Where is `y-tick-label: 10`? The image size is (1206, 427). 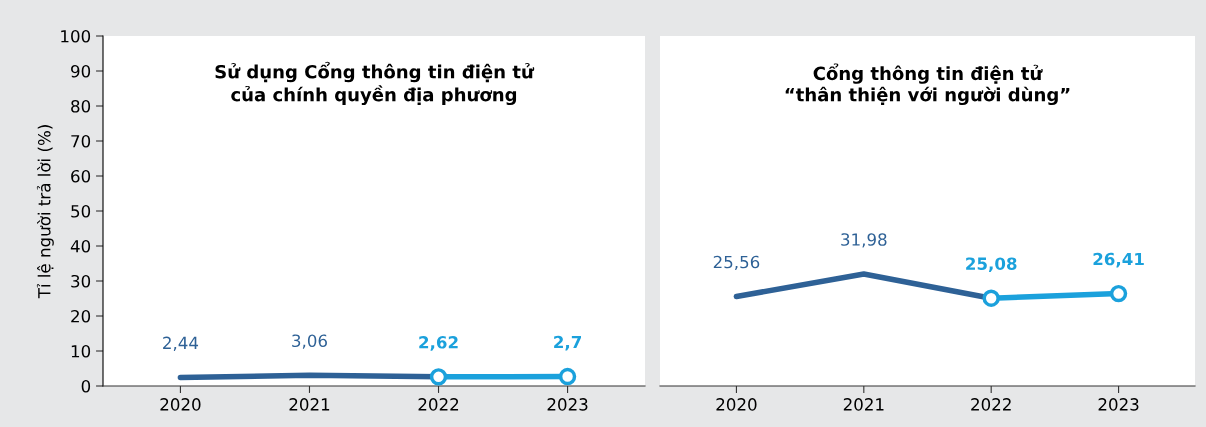 y-tick-label: 10 is located at coordinates (81, 351).